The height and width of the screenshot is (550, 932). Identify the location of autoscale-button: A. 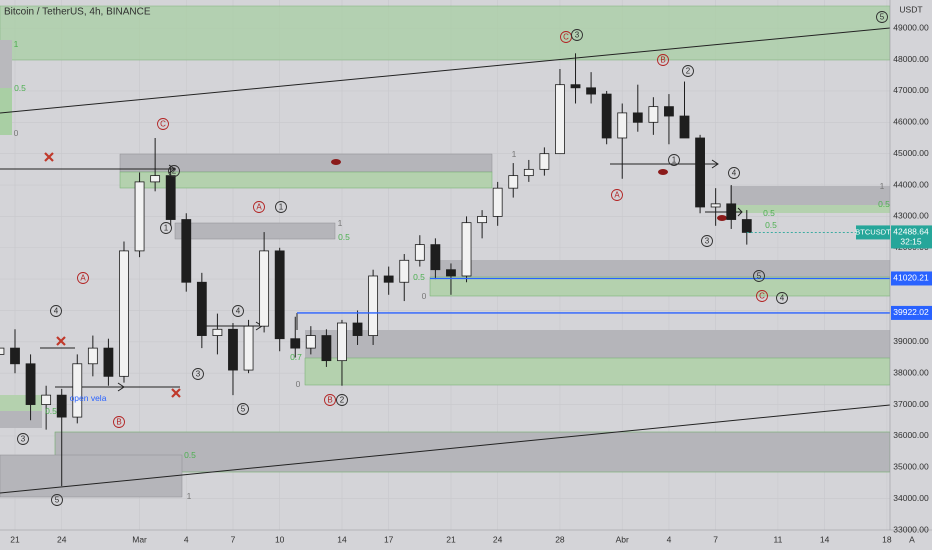
(912, 539).